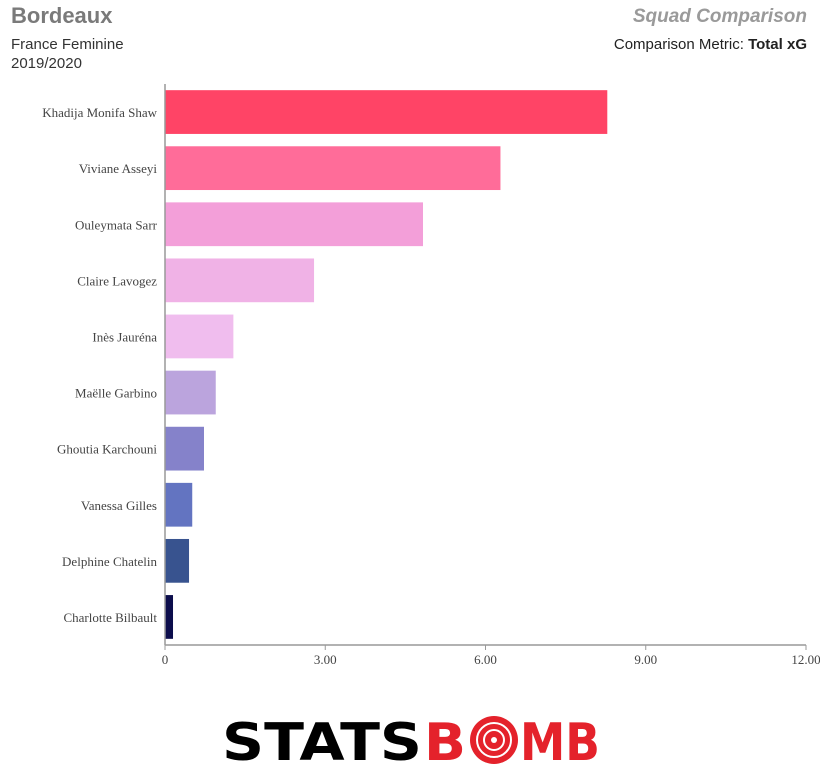 The width and height of the screenshot is (820, 780). What do you see at coordinates (678, 44) in the screenshot?
I see `metric-label: Comparison Metric:` at bounding box center [678, 44].